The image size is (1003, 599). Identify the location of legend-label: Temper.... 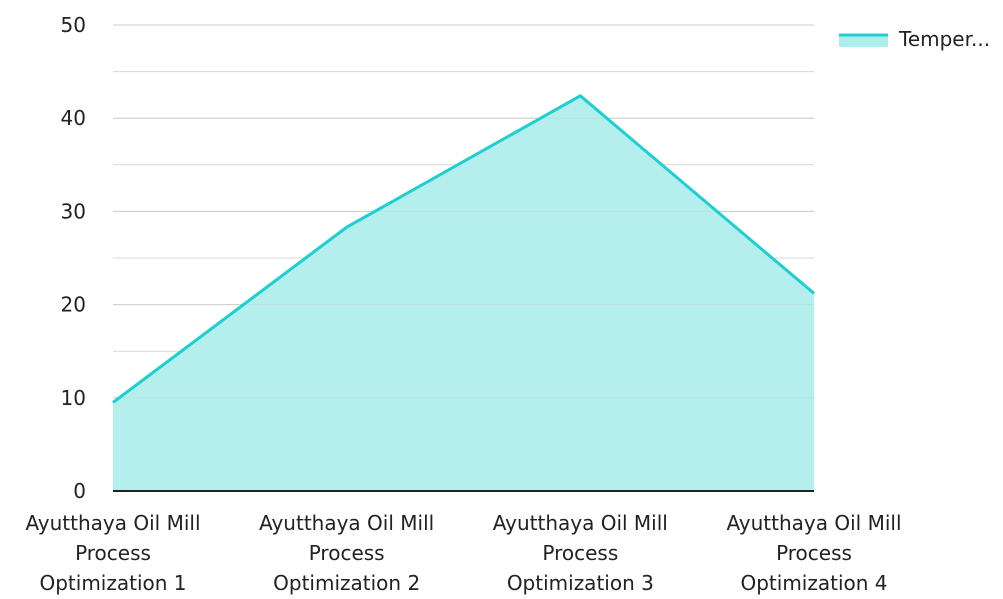
(944, 39).